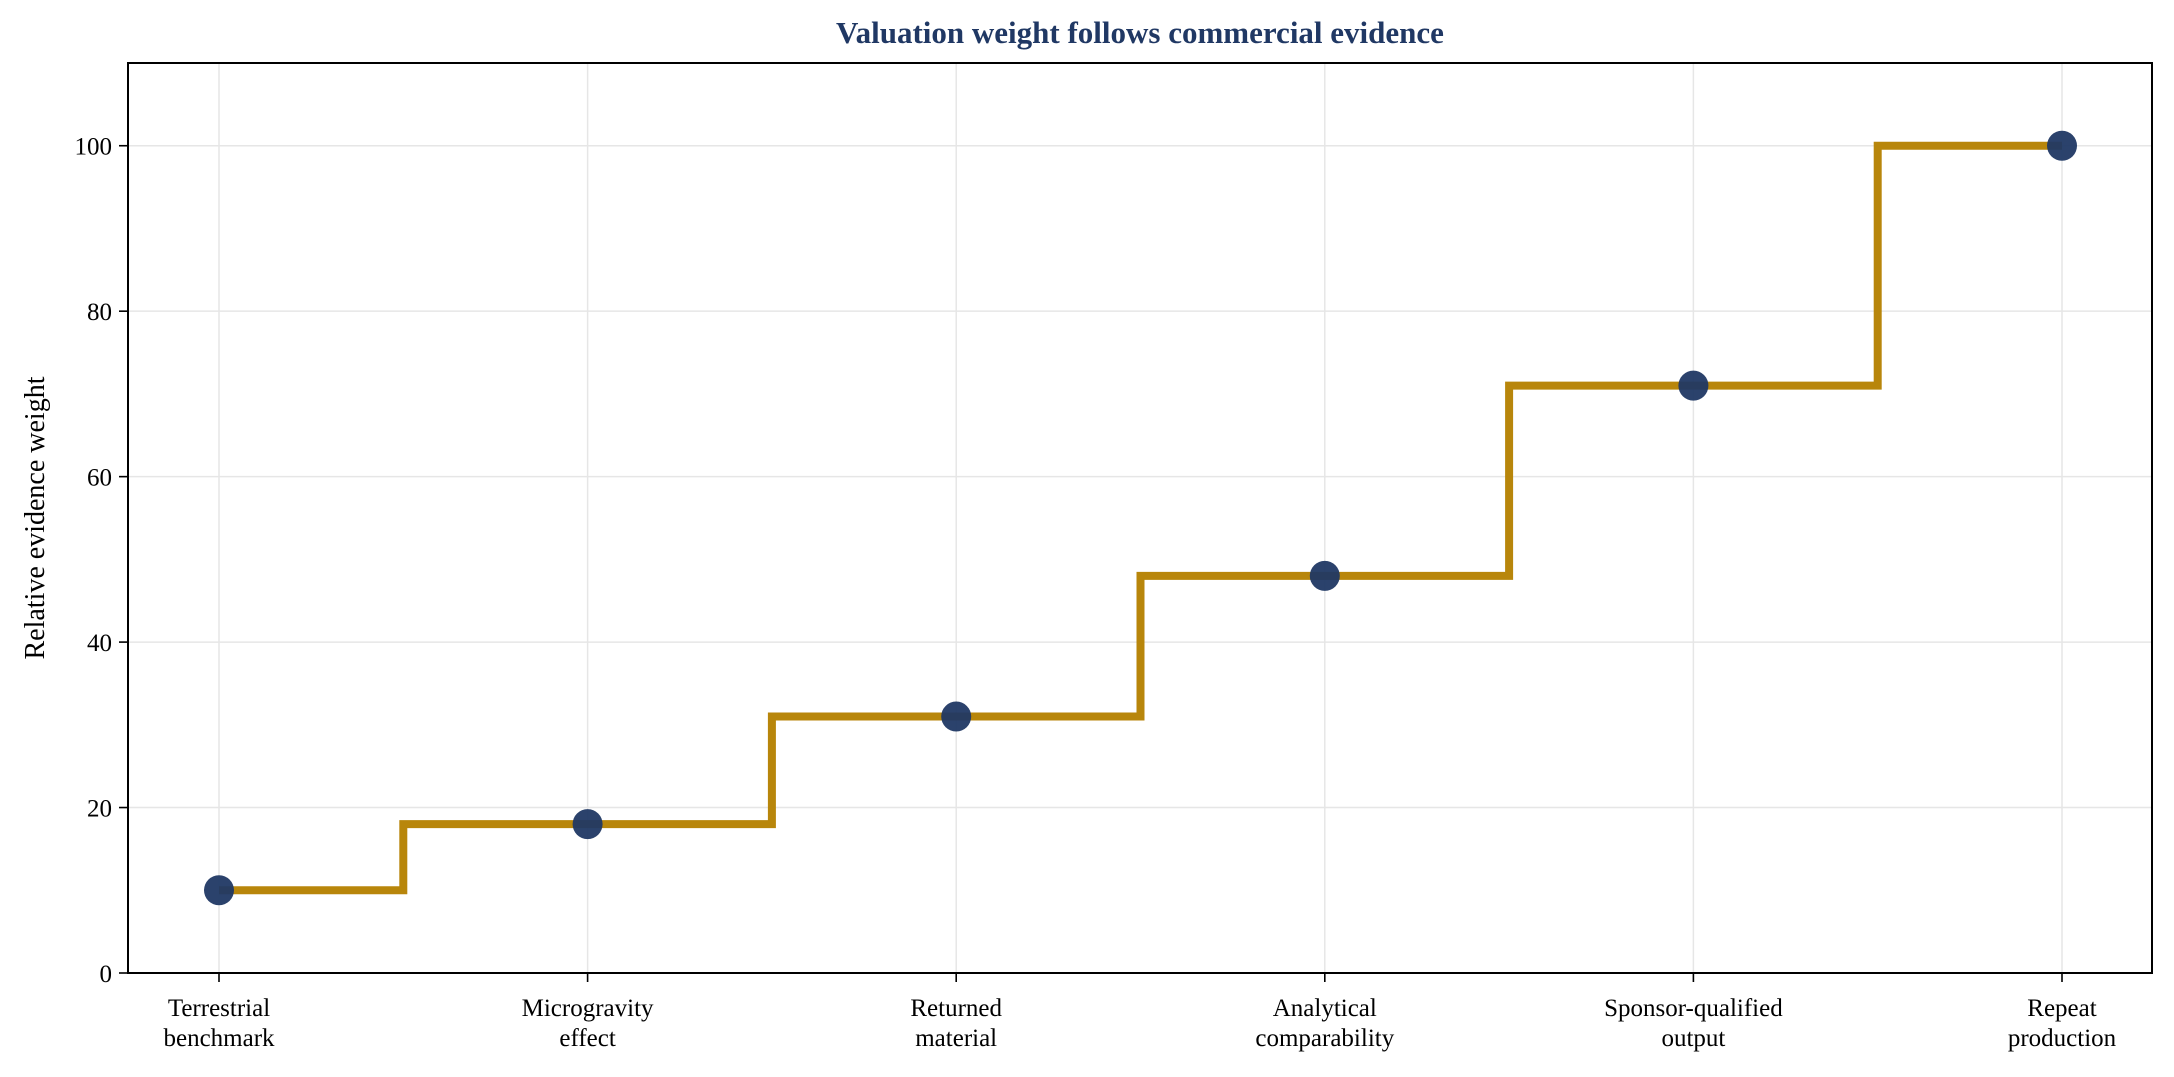 The width and height of the screenshot is (2174, 1077). What do you see at coordinates (588, 1008) in the screenshot?
I see `x-tick-label-line: Microgravity` at bounding box center [588, 1008].